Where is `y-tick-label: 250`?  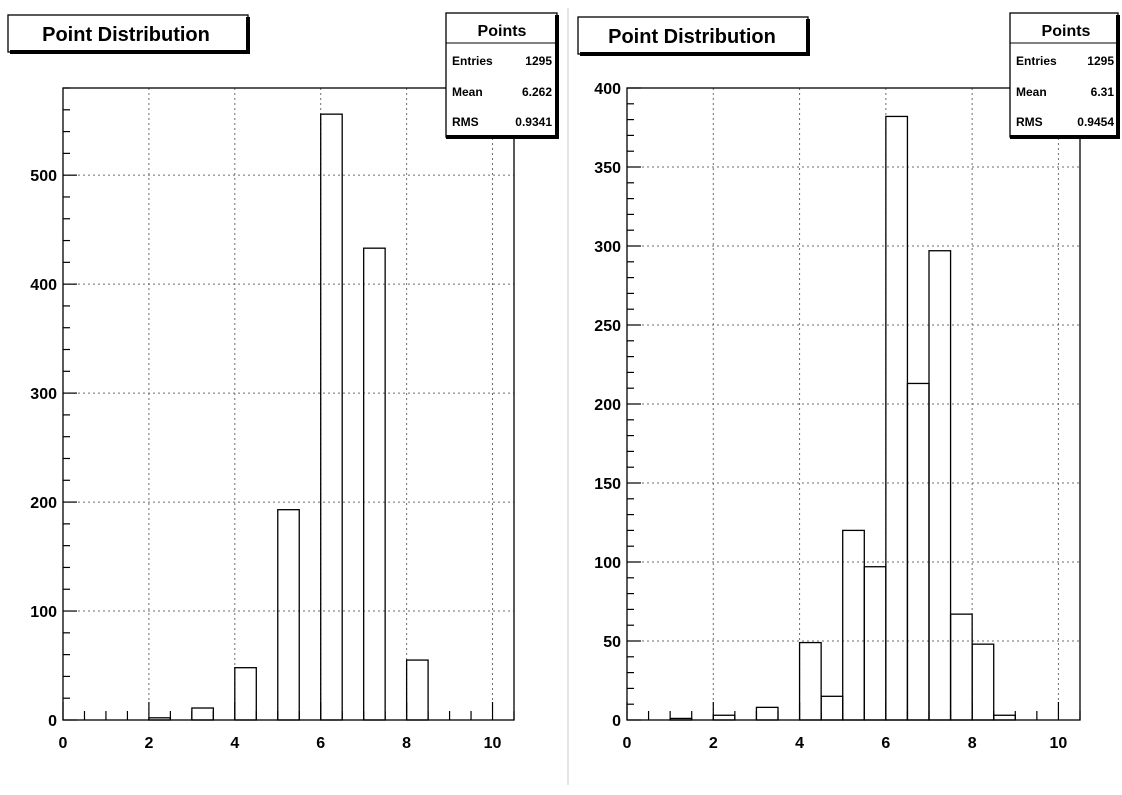 y-tick-label: 250 is located at coordinates (607, 326).